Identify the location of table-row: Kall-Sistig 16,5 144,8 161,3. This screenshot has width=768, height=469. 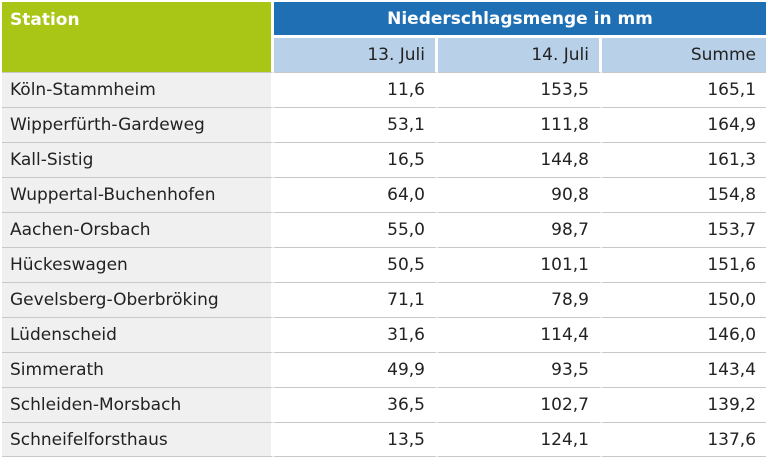
(384, 159).